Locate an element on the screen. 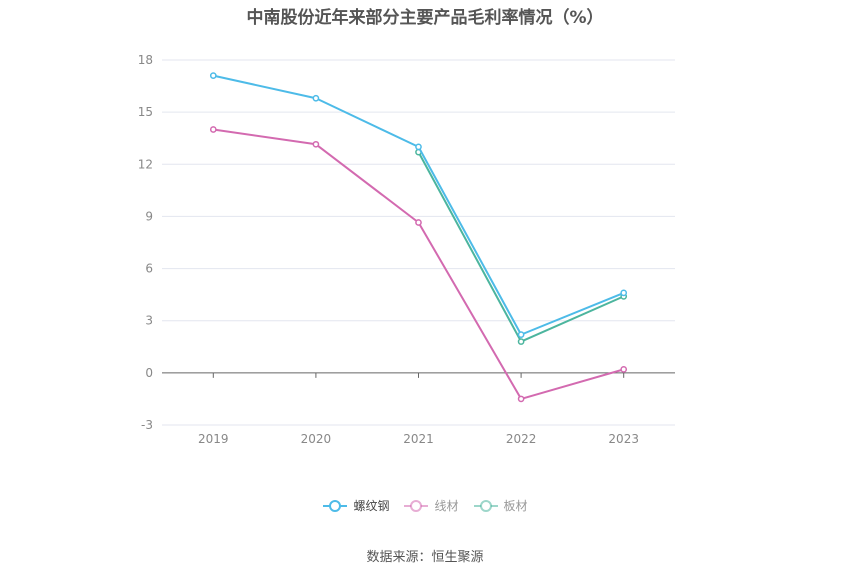  x-tick-label: 2022 is located at coordinates (521, 439).